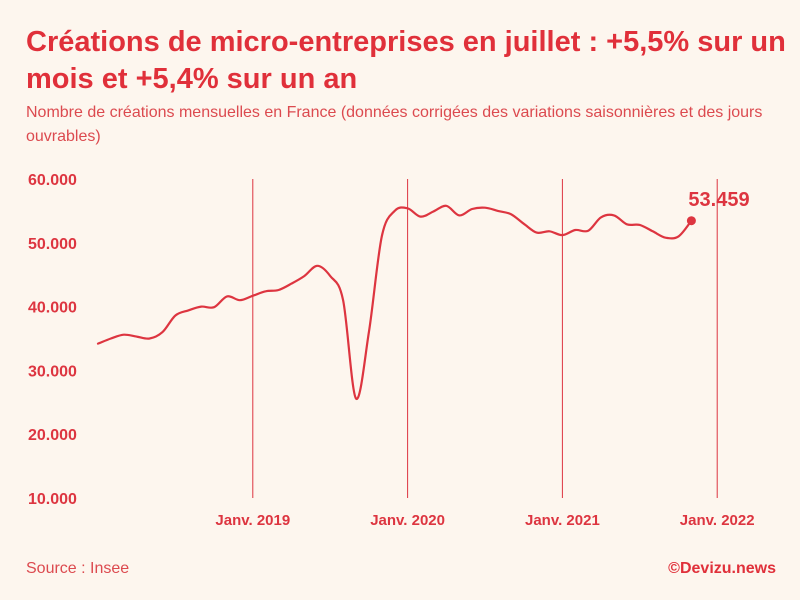 The image size is (800, 600). I want to click on x-tick-label: Janv. 2022, so click(717, 520).